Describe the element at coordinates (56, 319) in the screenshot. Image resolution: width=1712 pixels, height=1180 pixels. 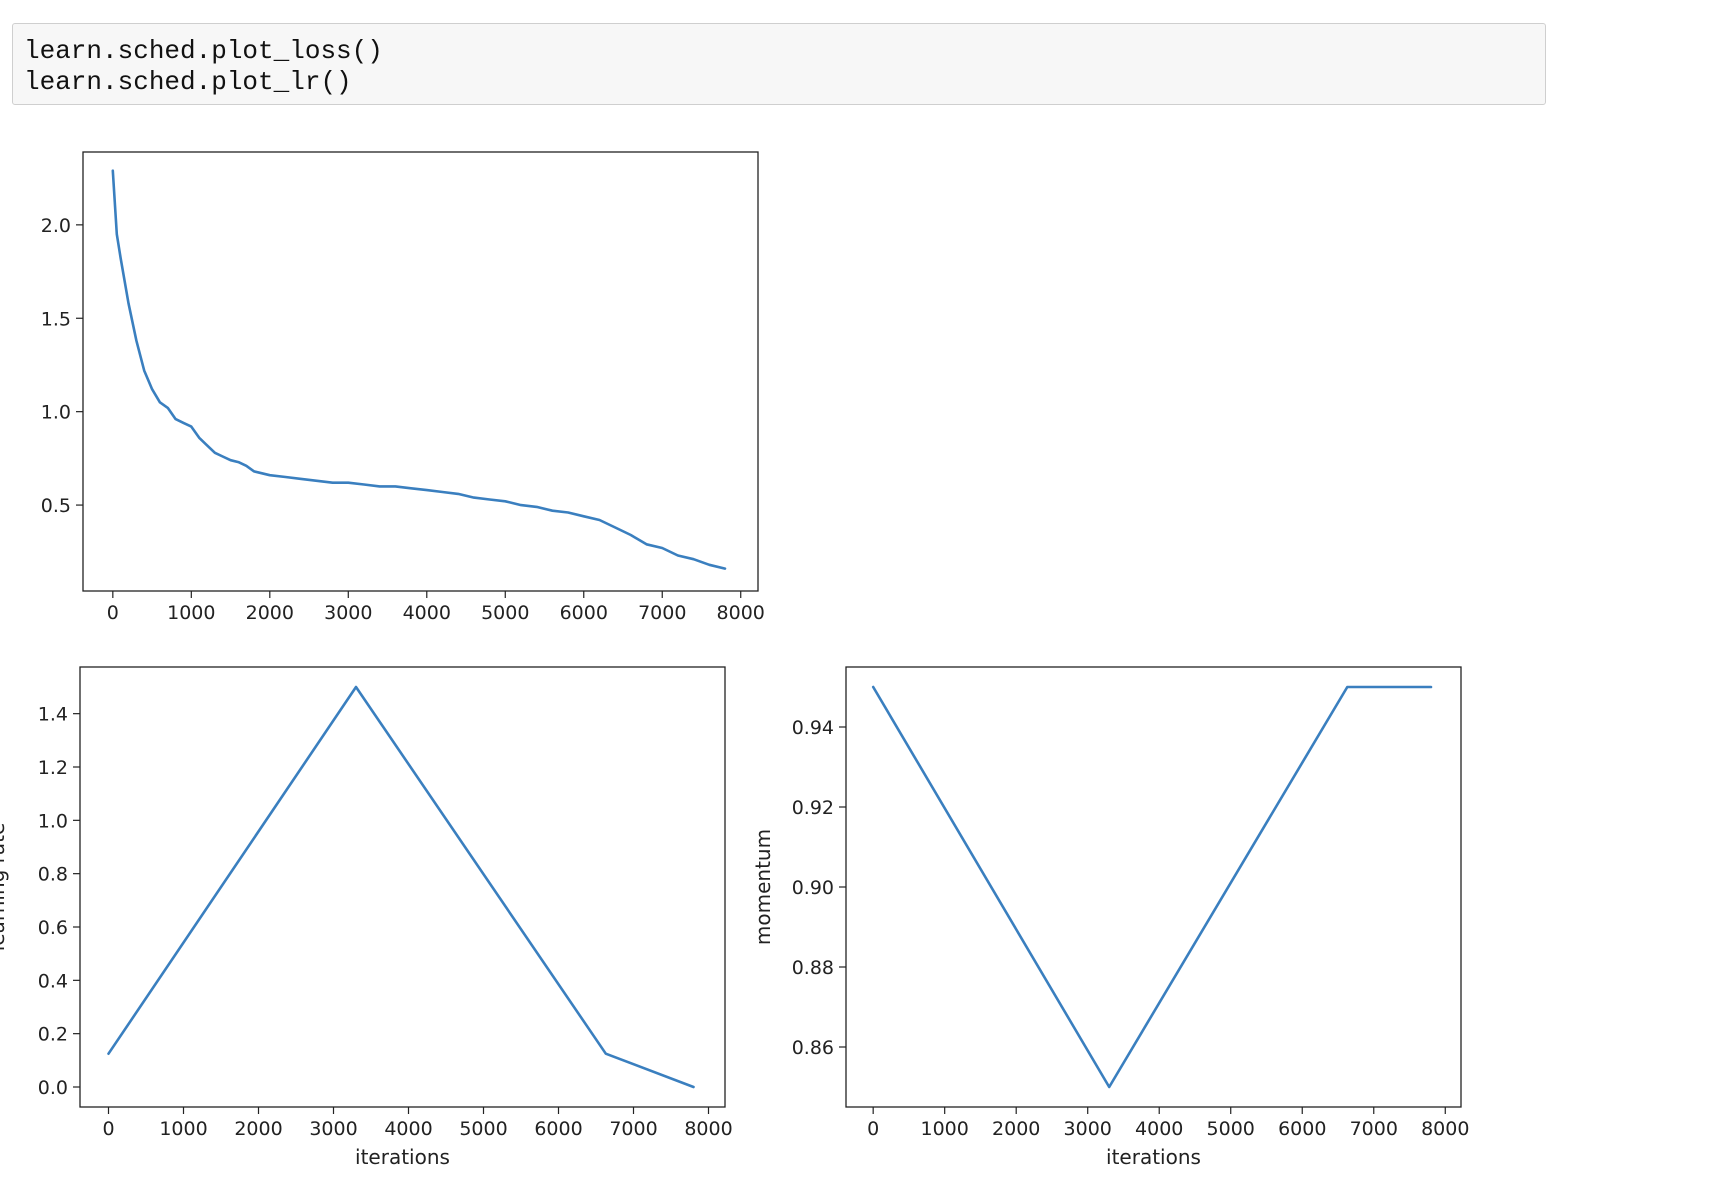
I see `y-tick-label: 1.5` at that location.